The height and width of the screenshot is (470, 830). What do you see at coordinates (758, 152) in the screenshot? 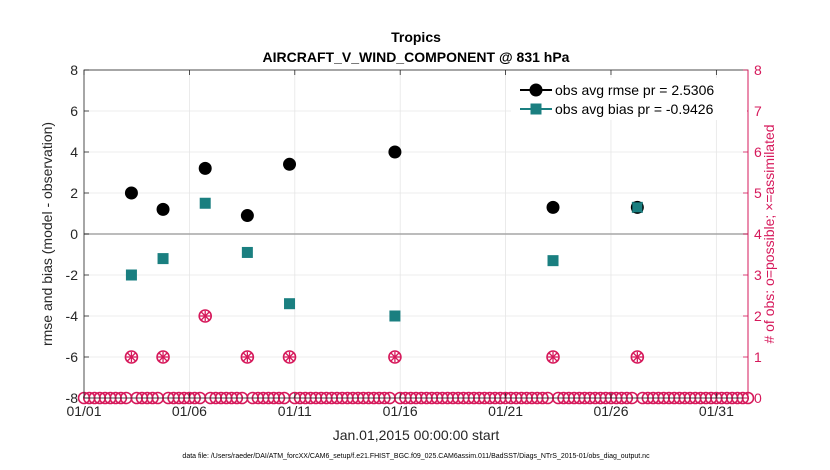
I see `y-right-tick-label: 6` at bounding box center [758, 152].